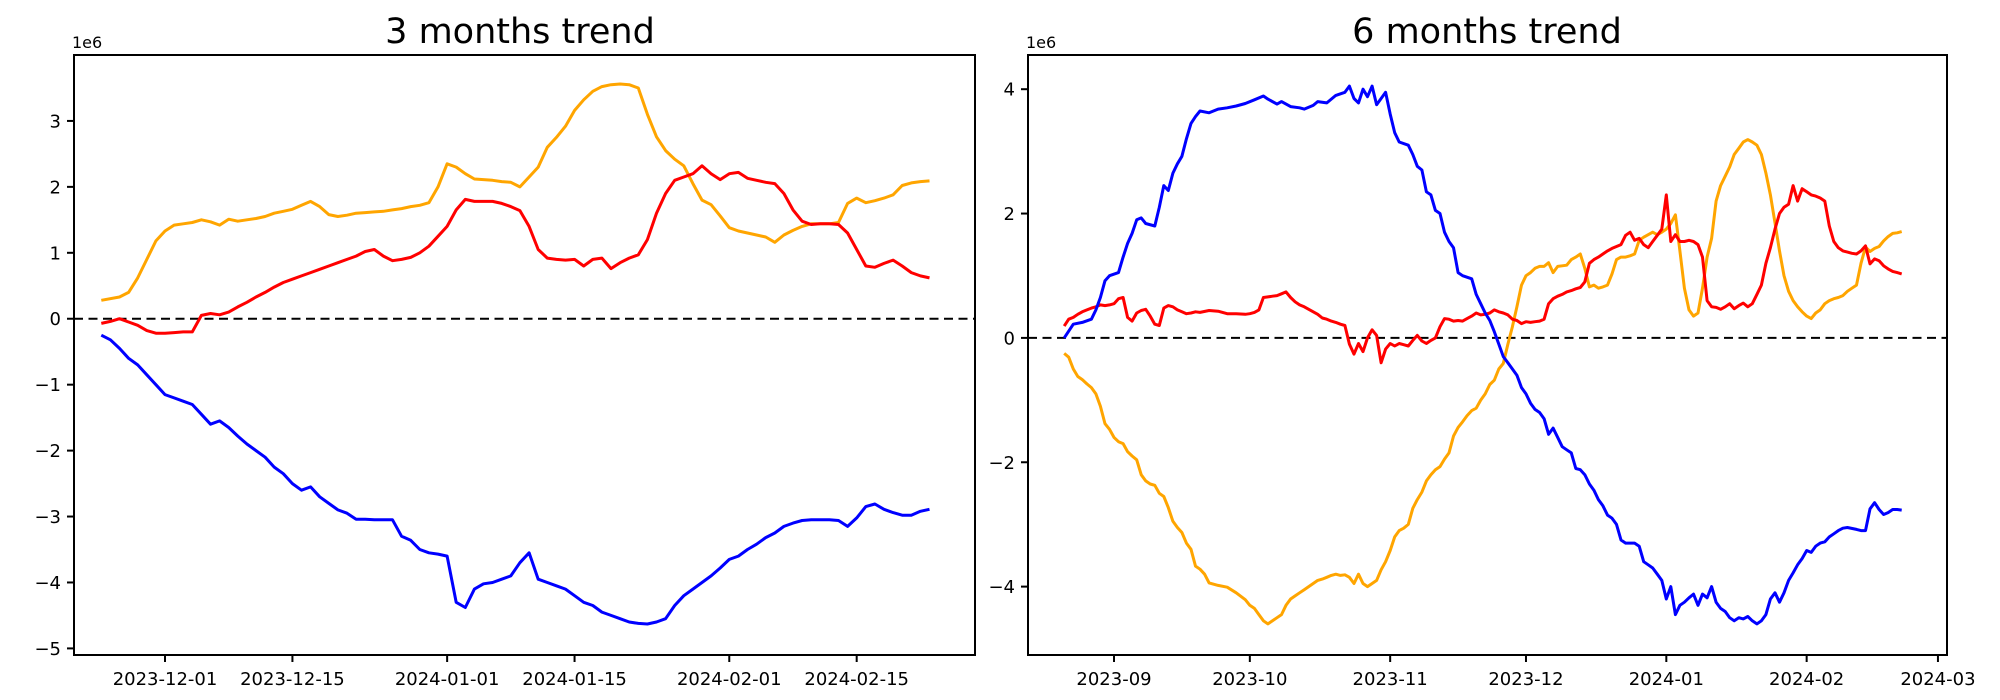  Describe the element at coordinates (574, 679) in the screenshot. I see `x-tick-label: 2024-01-15` at that location.